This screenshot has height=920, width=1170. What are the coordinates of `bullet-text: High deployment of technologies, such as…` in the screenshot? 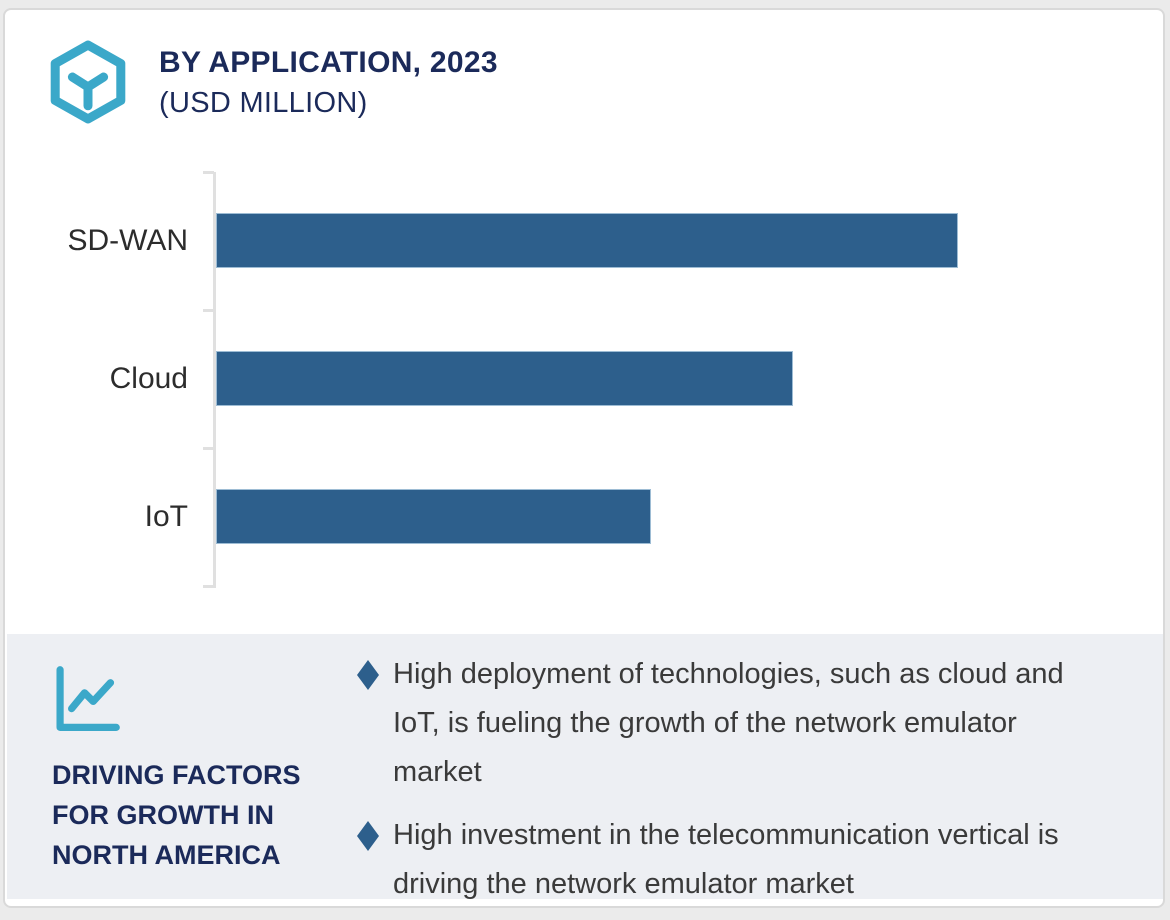 It's located at (728, 723).